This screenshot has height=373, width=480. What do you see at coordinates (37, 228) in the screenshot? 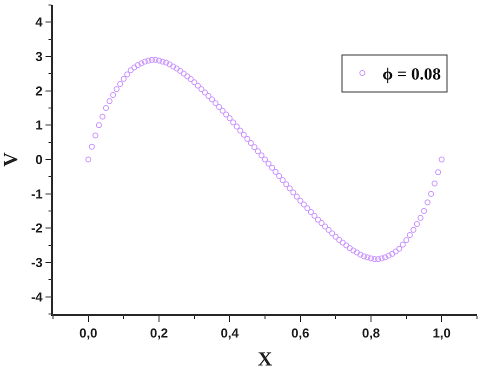
I see `y-tick-label: -2` at bounding box center [37, 228].